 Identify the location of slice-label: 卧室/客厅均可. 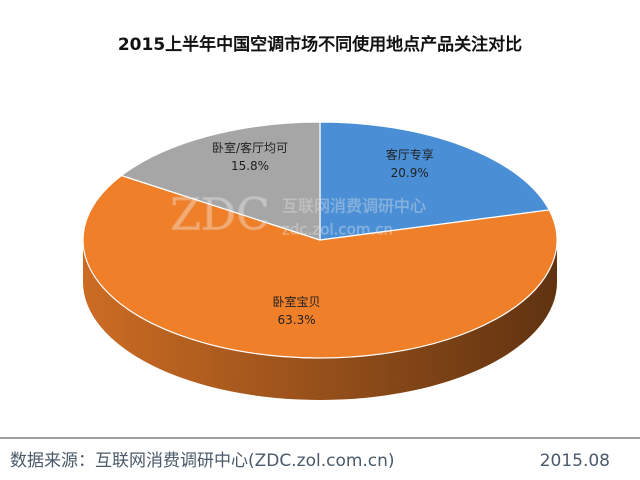
(250, 147).